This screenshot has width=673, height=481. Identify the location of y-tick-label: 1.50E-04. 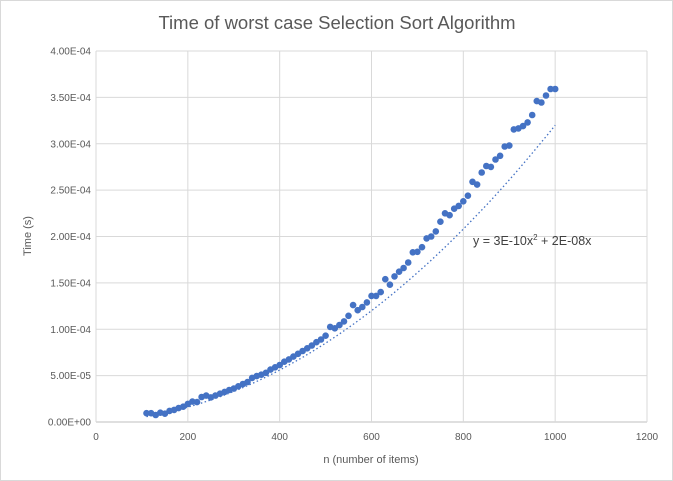
(70, 283).